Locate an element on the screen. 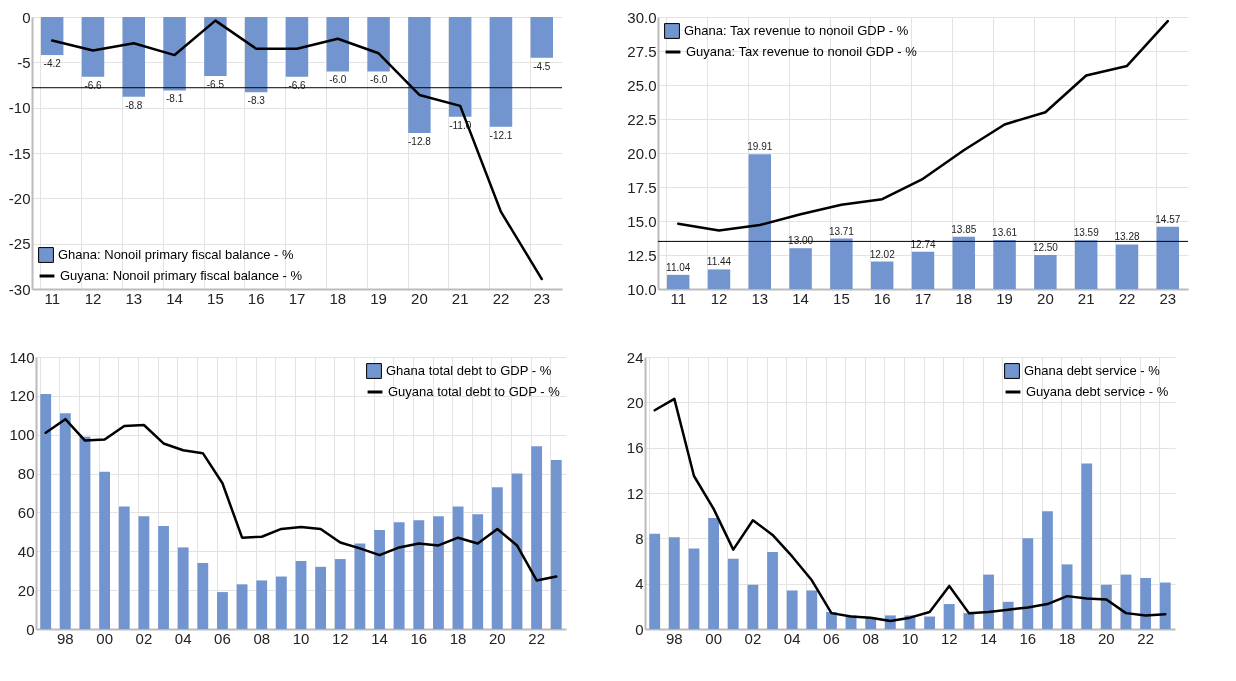 This screenshot has height=681, width=1236. data-label: 11.44 is located at coordinates (719, 262).